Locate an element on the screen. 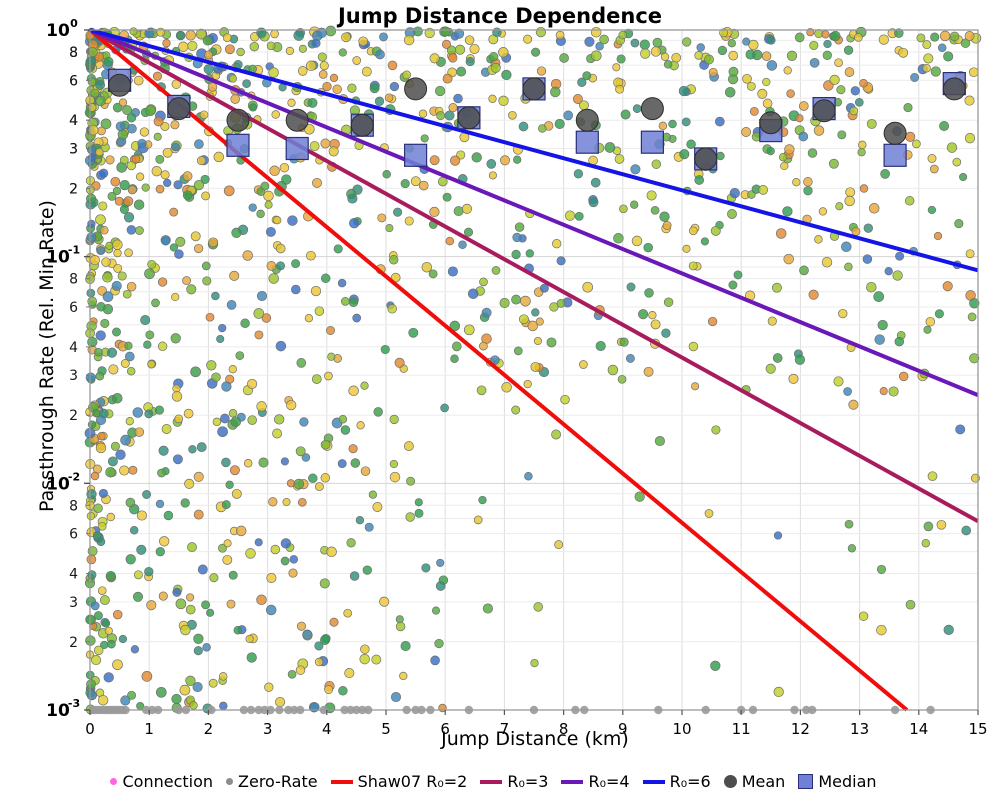  legend-item: Median is located at coordinates (837, 781).